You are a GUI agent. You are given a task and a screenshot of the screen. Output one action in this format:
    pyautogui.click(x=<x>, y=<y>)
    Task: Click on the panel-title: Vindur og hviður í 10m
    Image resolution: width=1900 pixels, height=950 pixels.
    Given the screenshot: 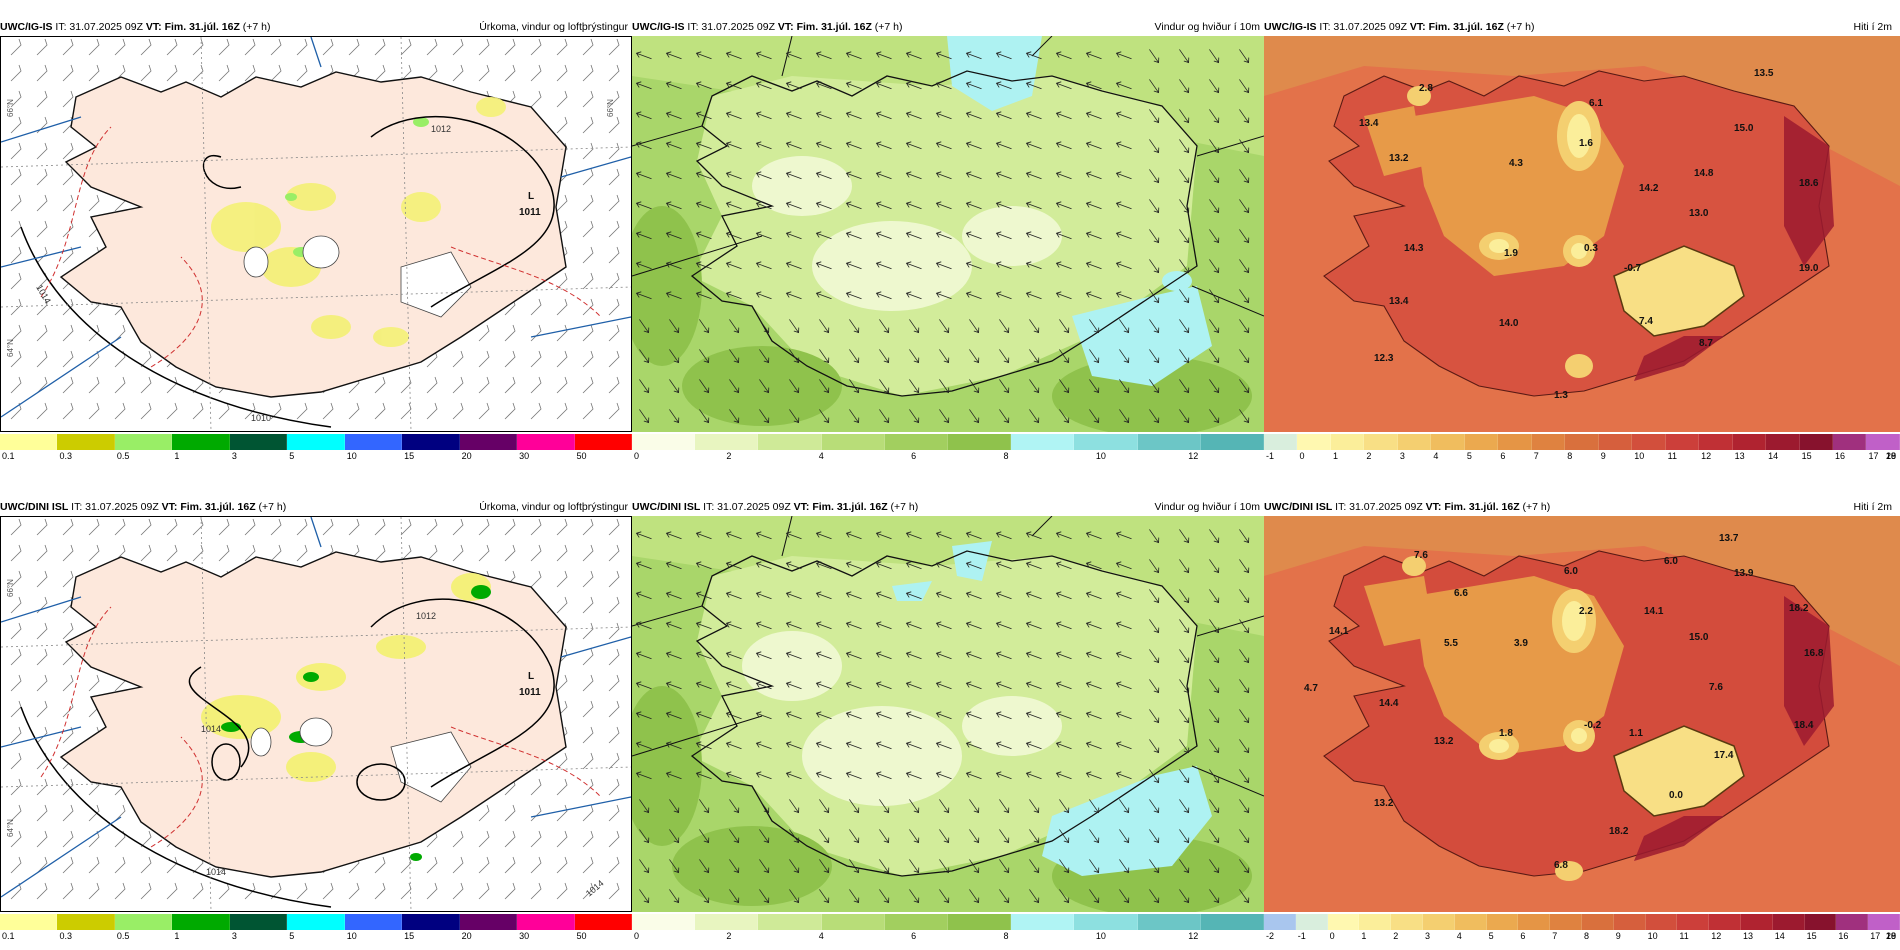 What is the action you would take?
    pyautogui.click(x=1207, y=507)
    